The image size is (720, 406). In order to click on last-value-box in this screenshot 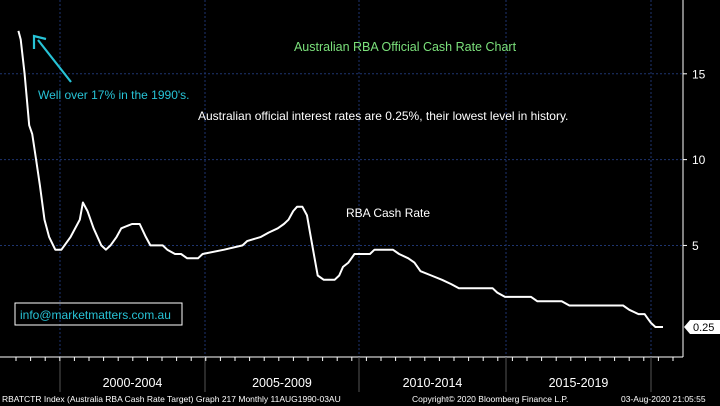, I will do `click(702, 326)`.